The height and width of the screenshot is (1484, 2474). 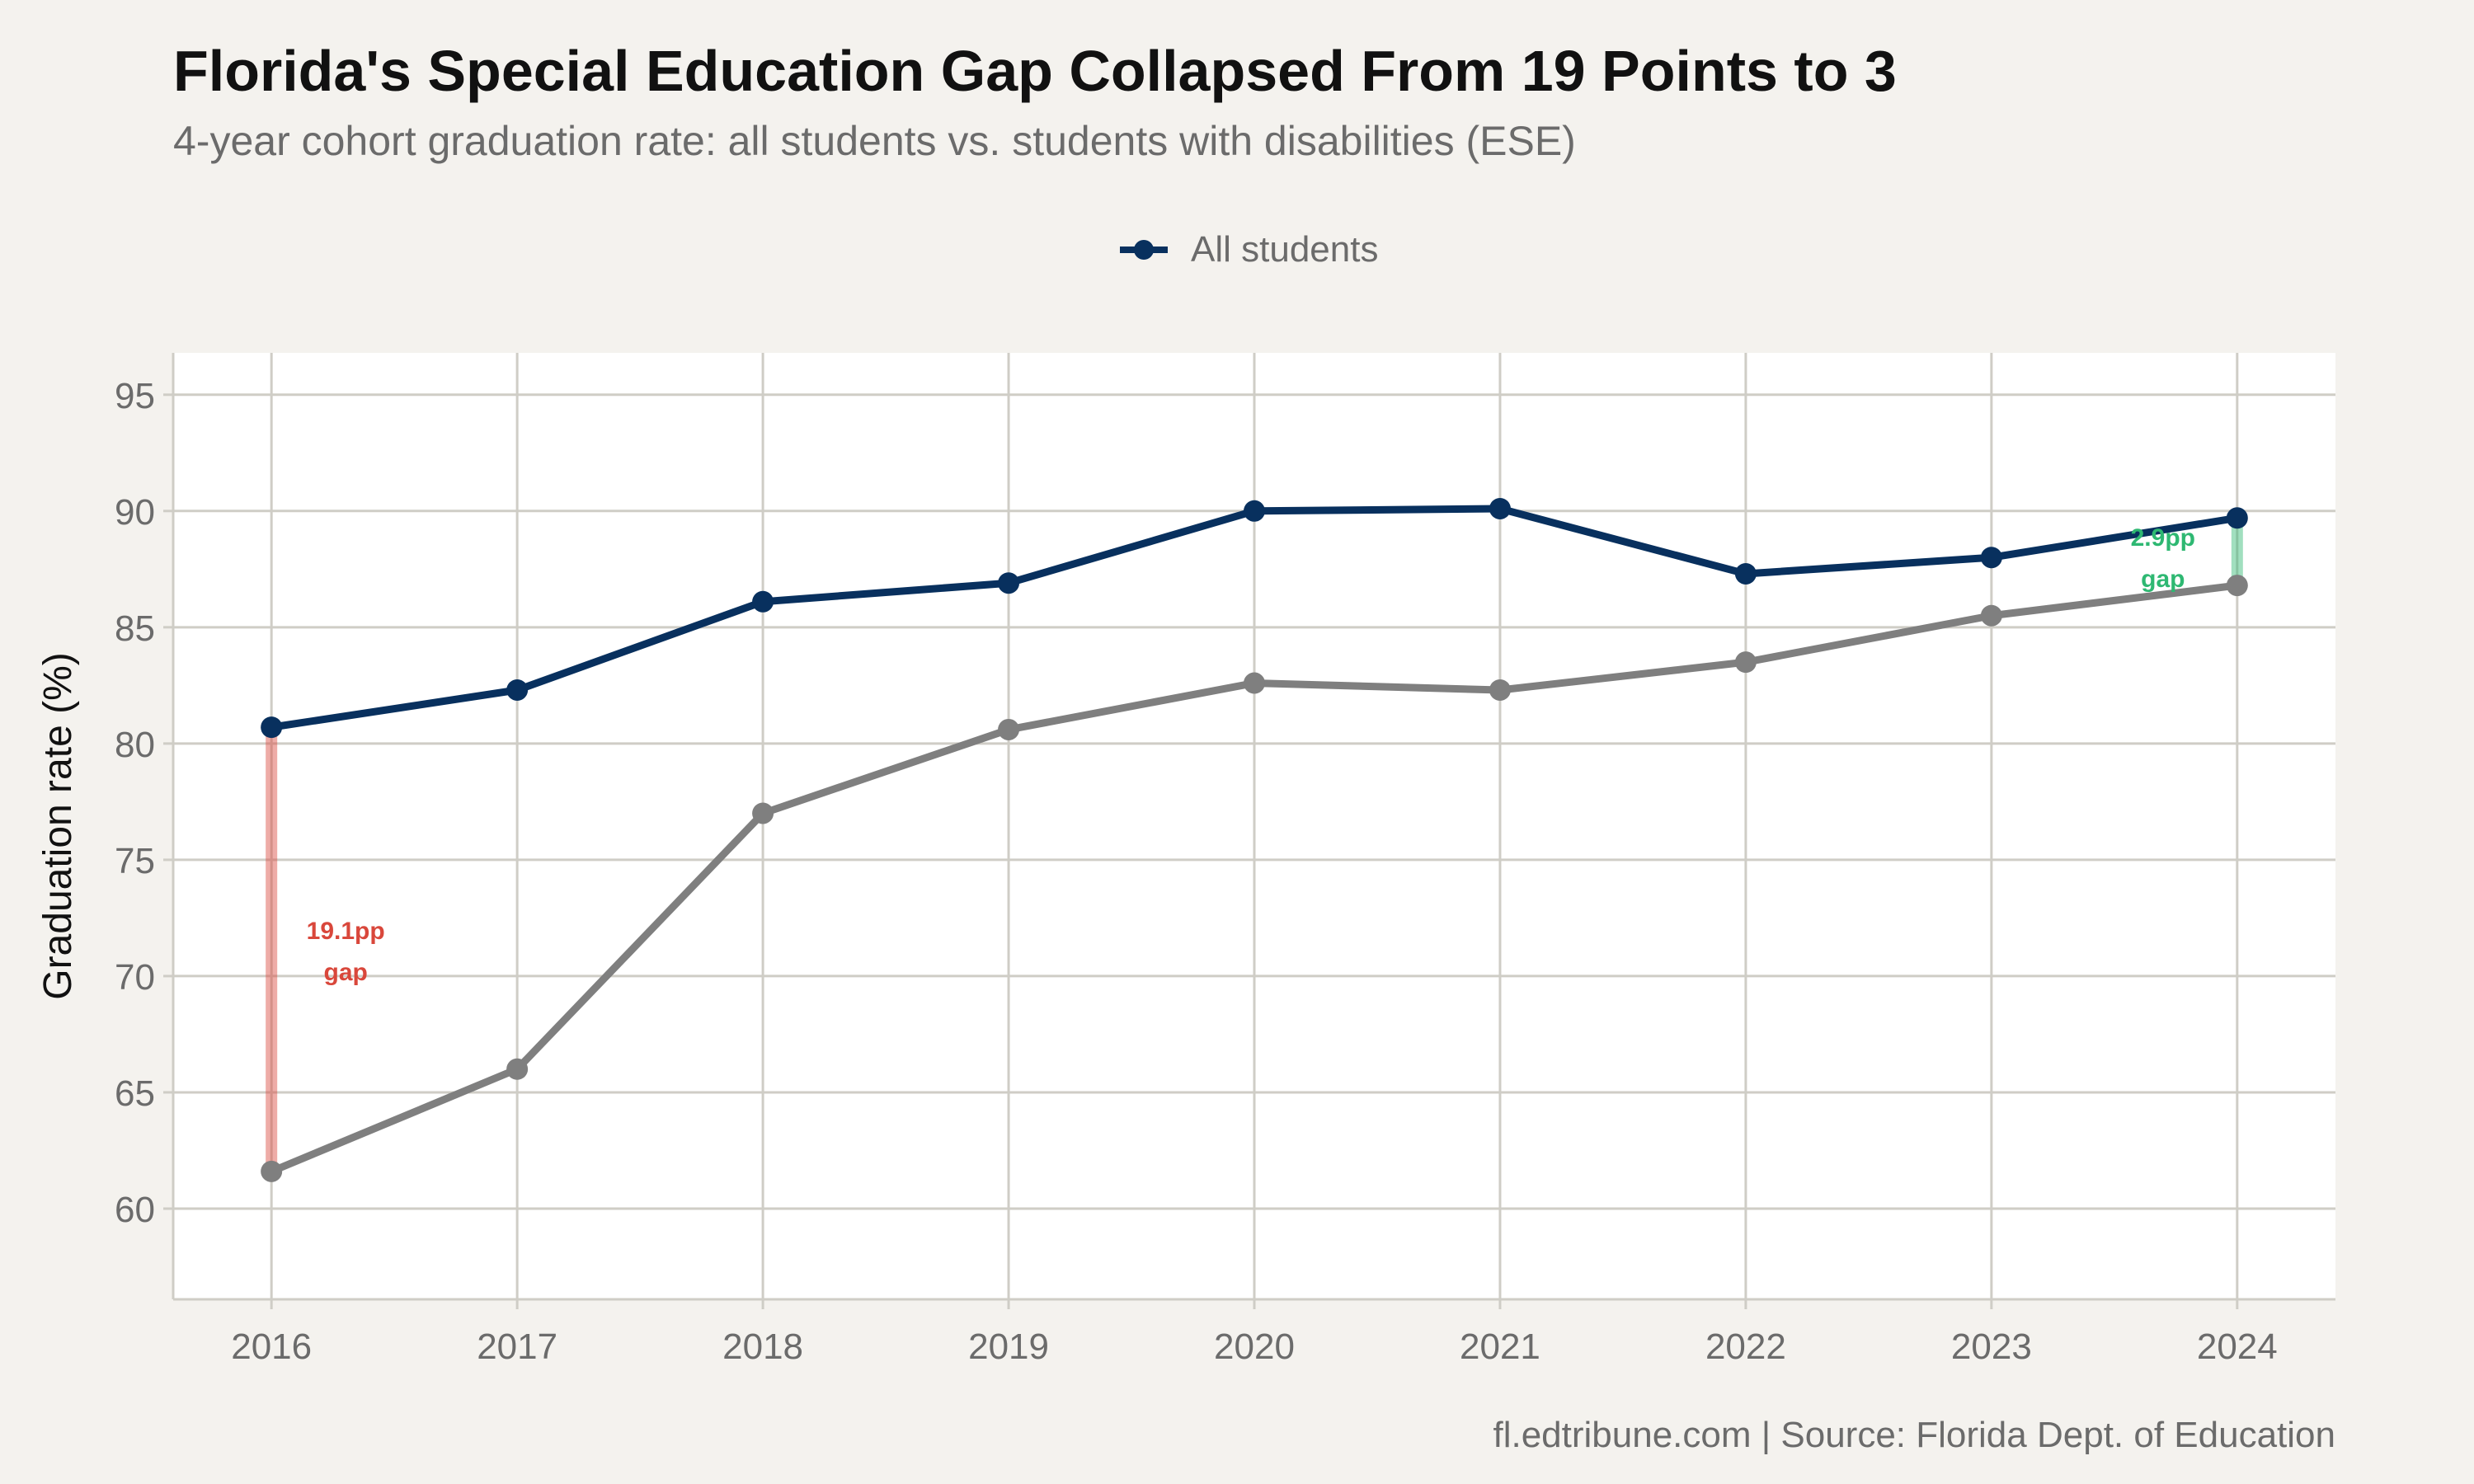 I want to click on x-tick-label: 2024, so click(x=2237, y=1347).